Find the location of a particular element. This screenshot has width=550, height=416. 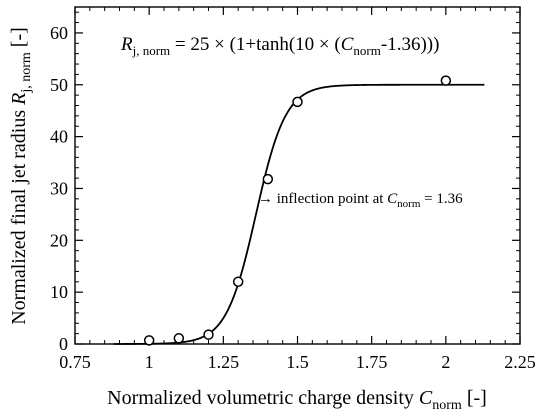

annotation-tail: = 1.36 is located at coordinates (441, 199).